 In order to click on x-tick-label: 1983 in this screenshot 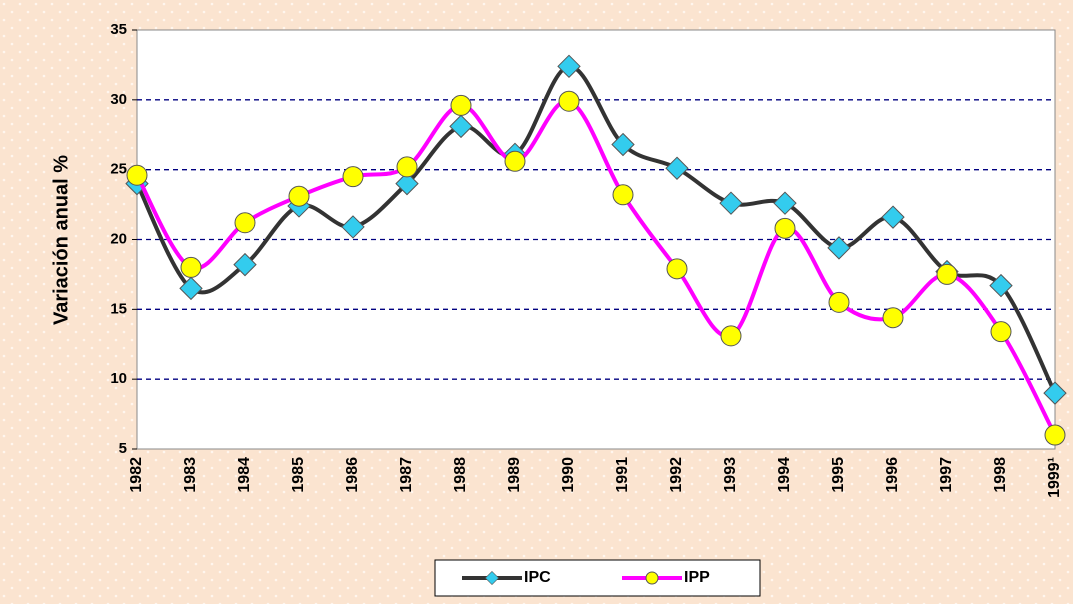, I will do `click(190, 475)`.